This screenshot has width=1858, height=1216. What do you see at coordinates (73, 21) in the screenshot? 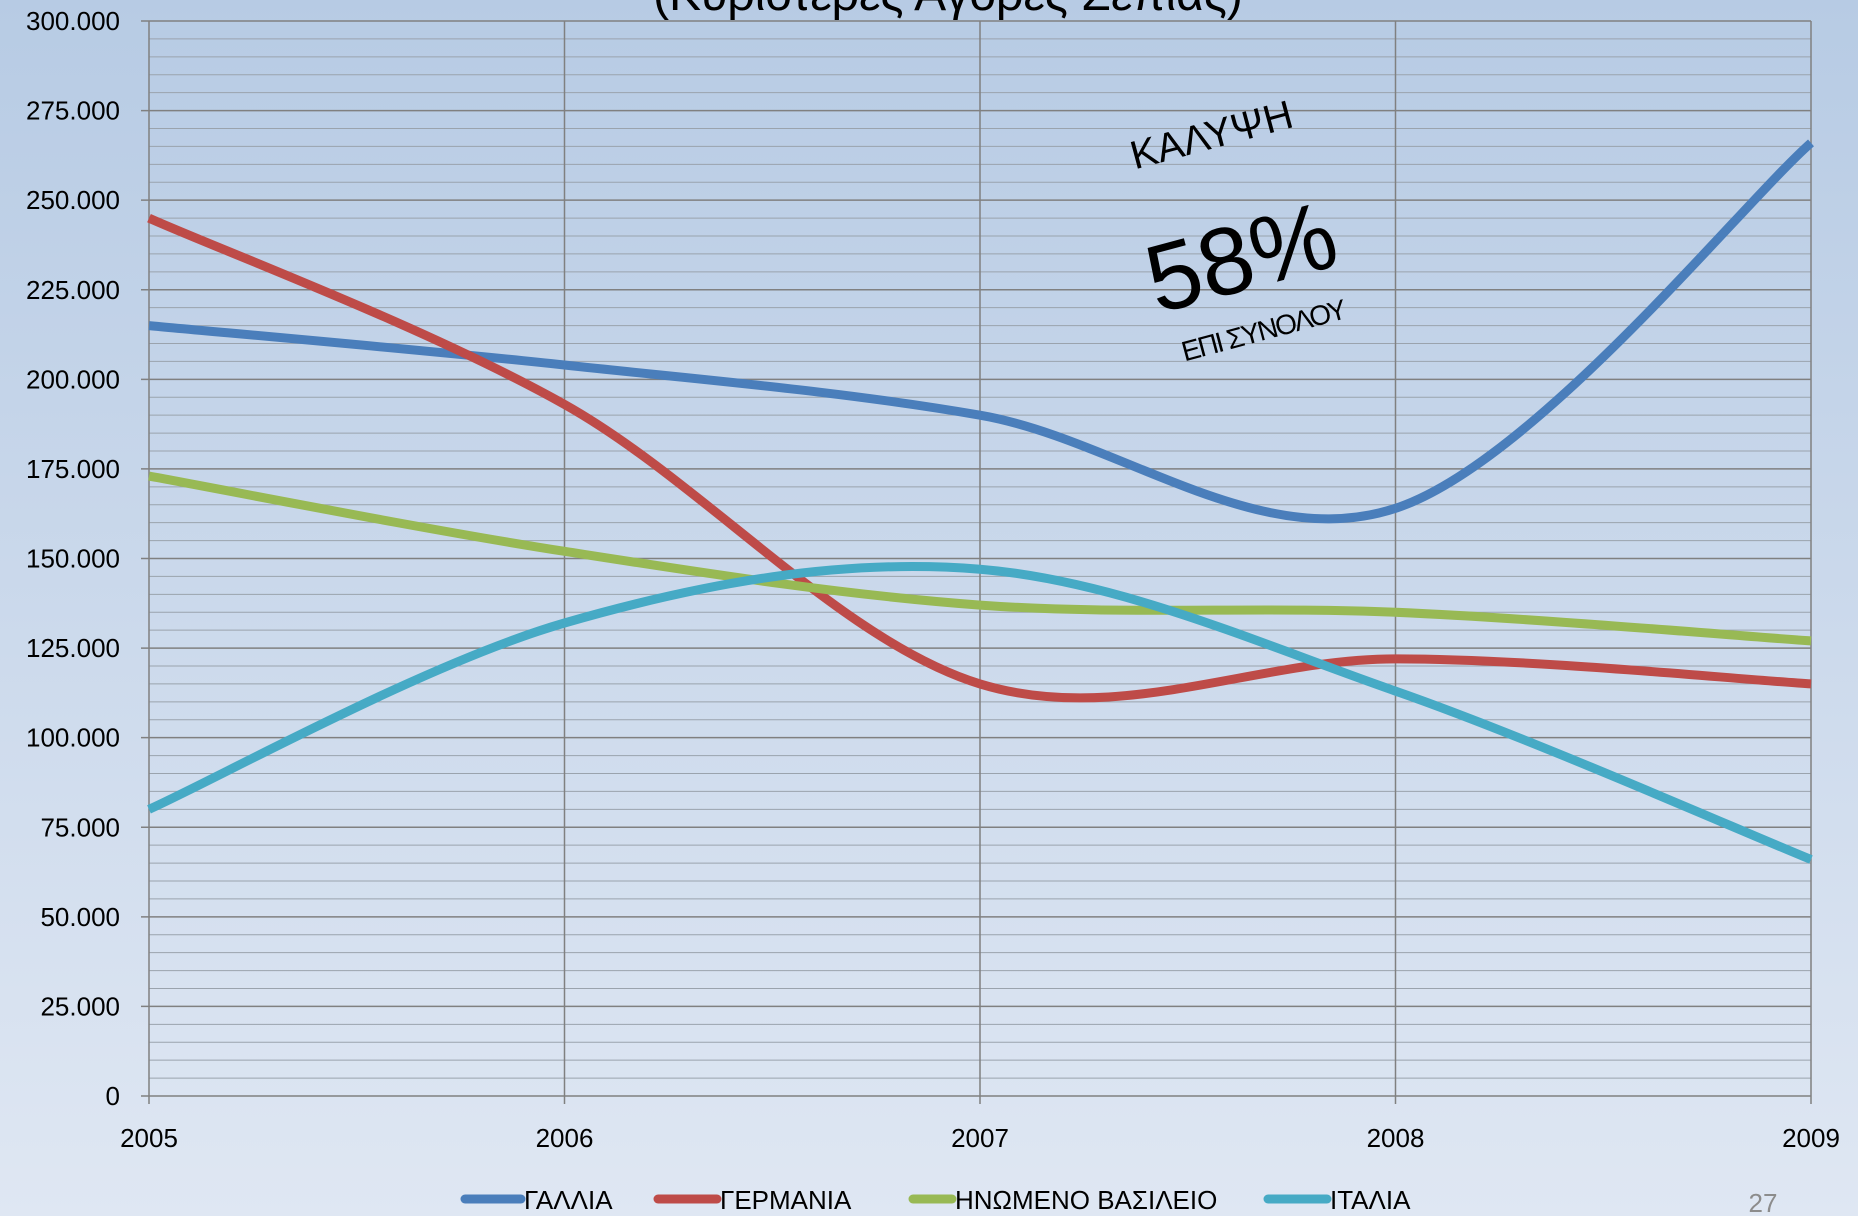
I see `y-tick-label: 300.000` at bounding box center [73, 21].